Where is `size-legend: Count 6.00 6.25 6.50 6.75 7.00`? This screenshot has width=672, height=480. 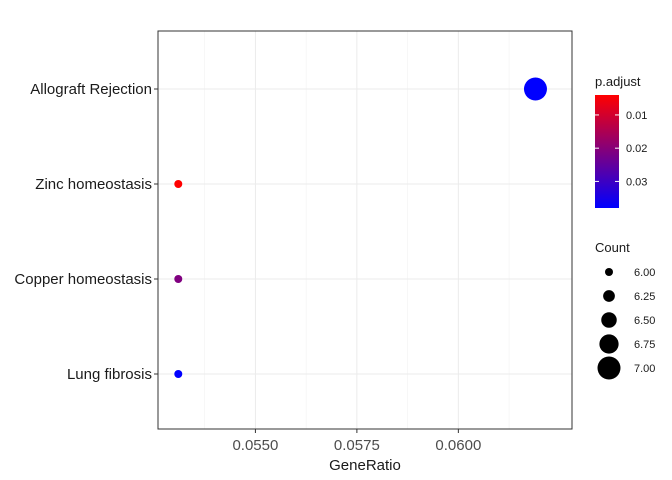
size-legend: Count 6.00 6.25 6.50 6.75 7.00 is located at coordinates (625, 310).